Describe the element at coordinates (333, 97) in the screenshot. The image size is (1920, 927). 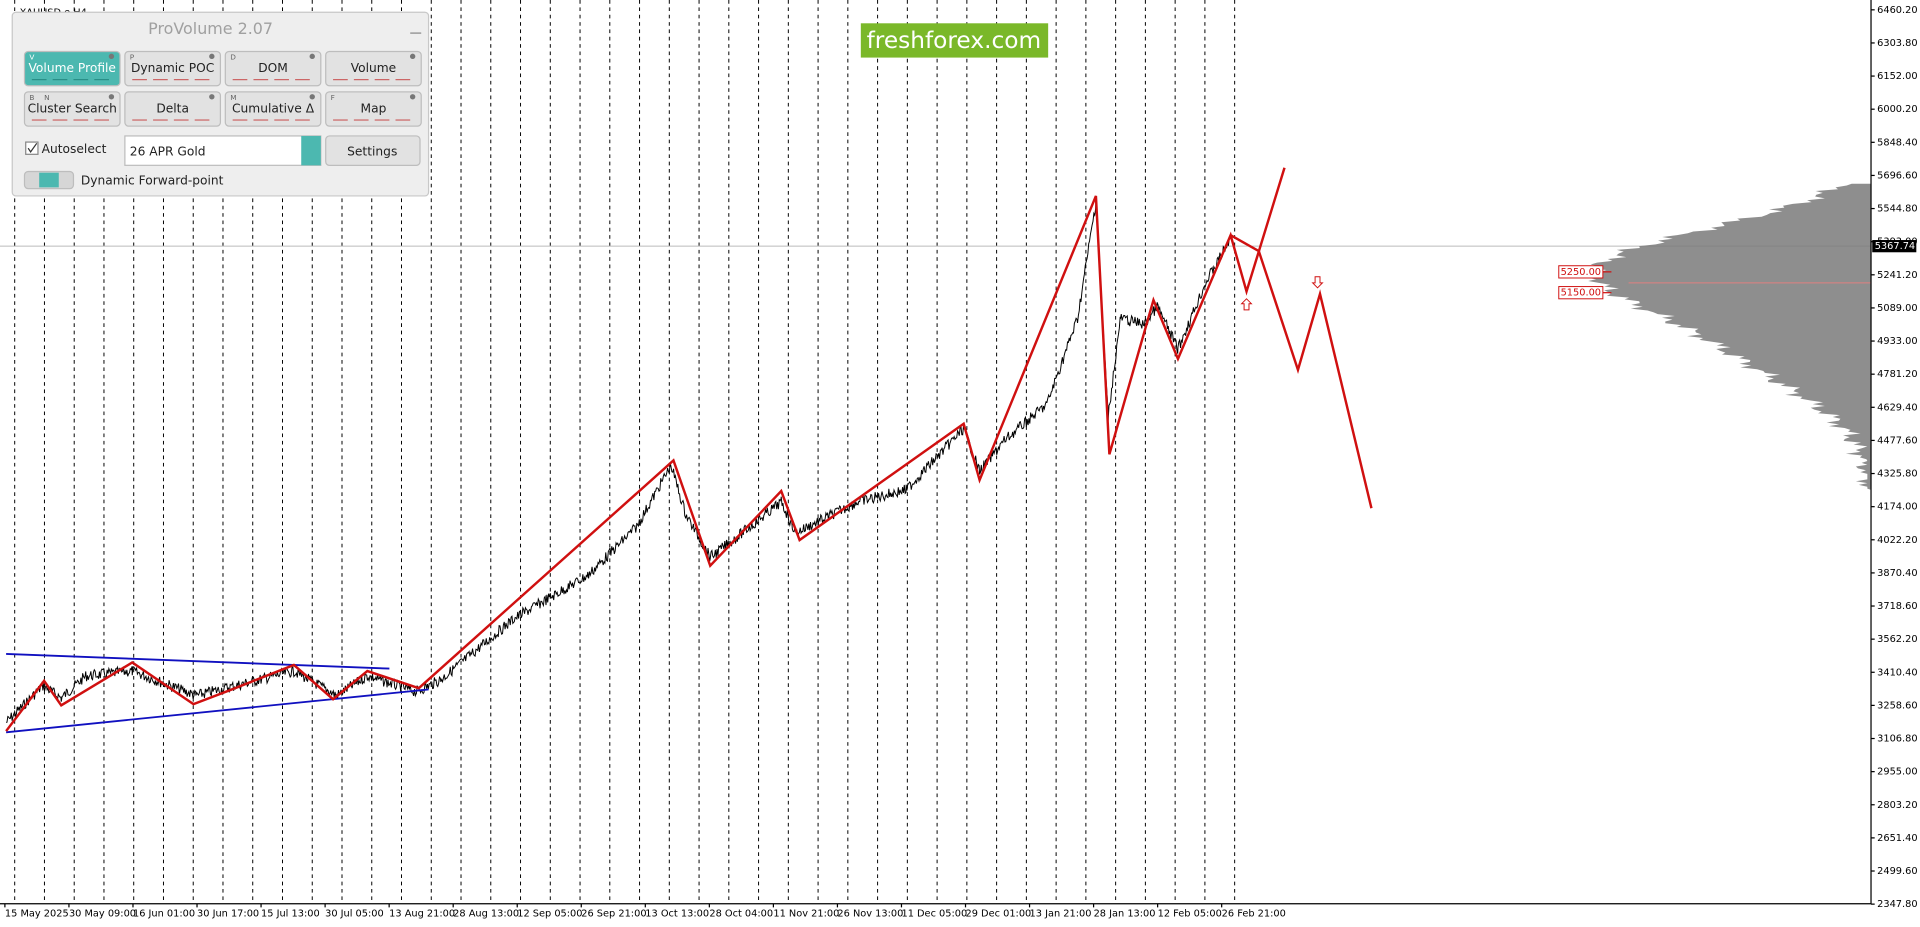
I see `button-key: F` at that location.